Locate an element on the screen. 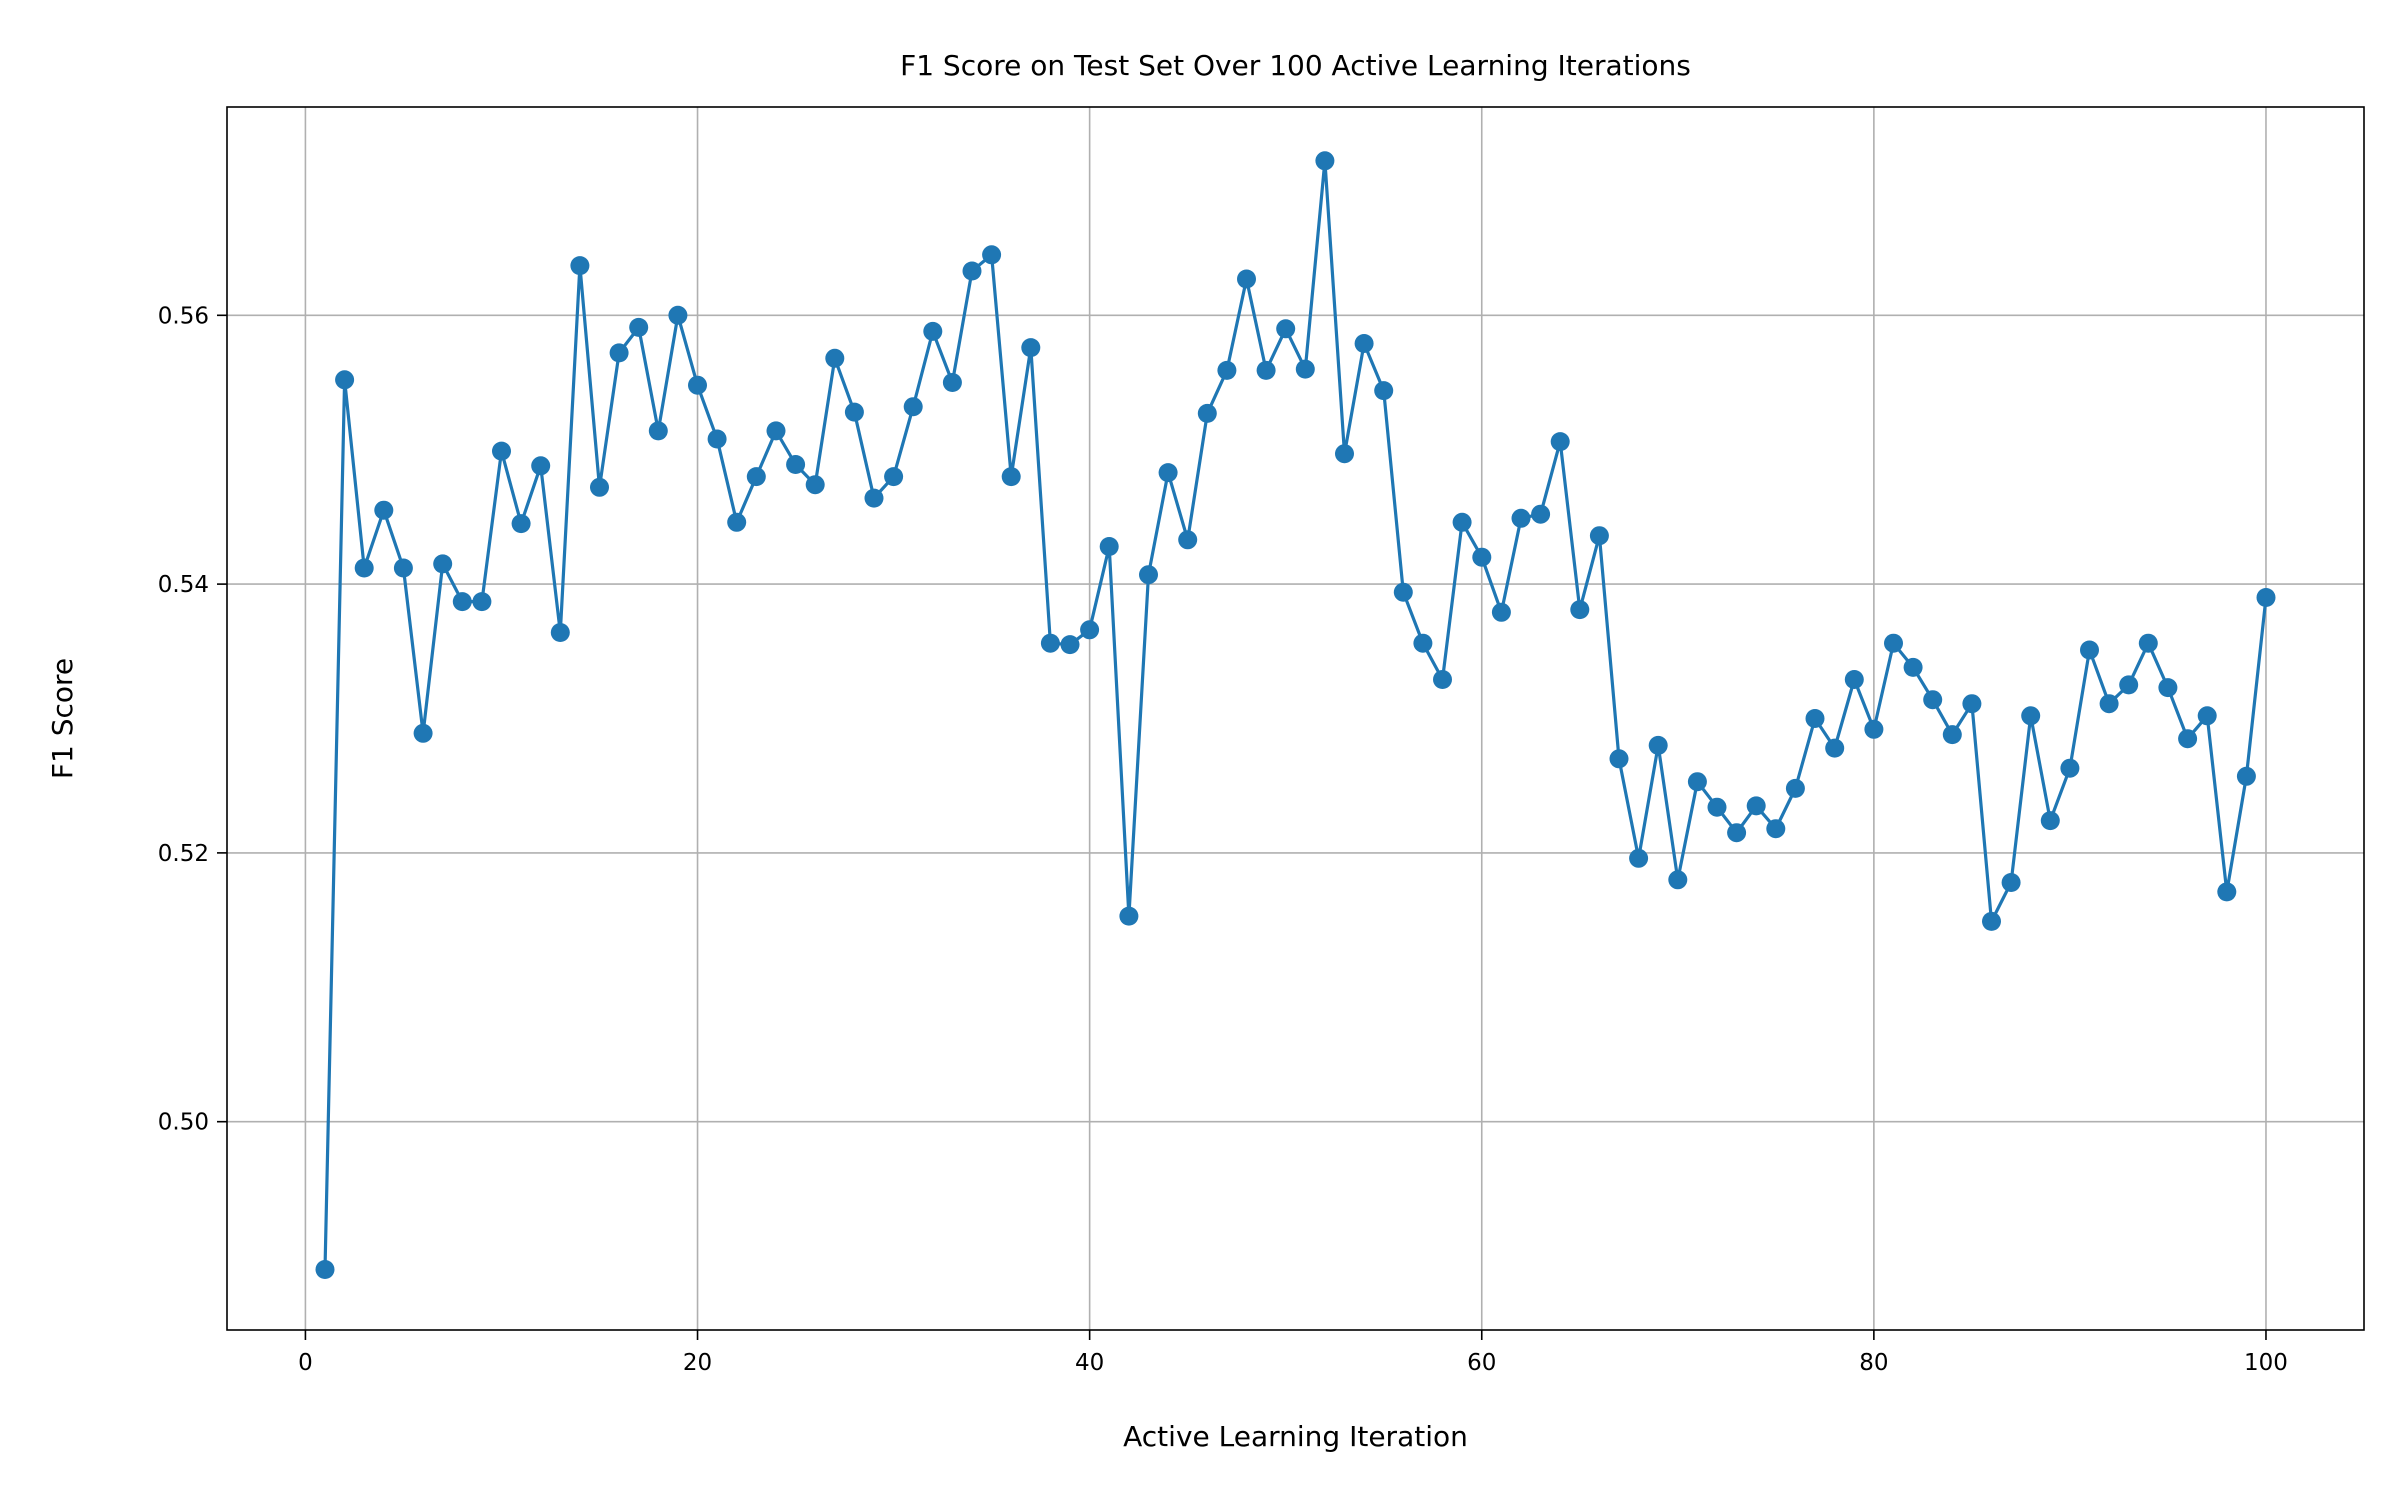  x-axis-label: Active Learning Iteration is located at coordinates (1295, 1436).